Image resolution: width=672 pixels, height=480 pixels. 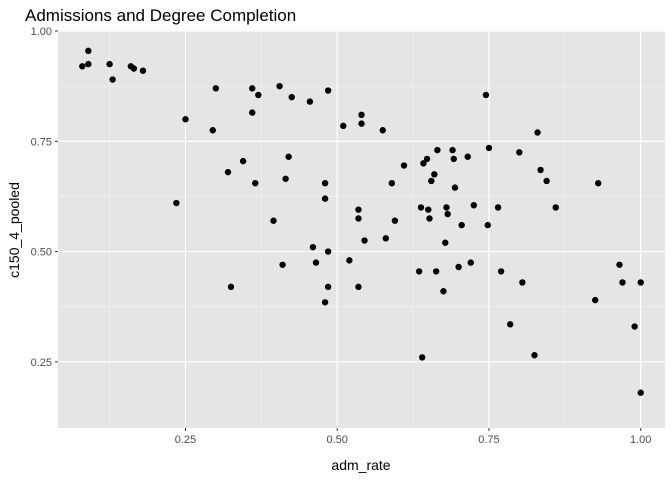 I want to click on y-axis-title: c150_4_pooled, so click(x=14, y=230).